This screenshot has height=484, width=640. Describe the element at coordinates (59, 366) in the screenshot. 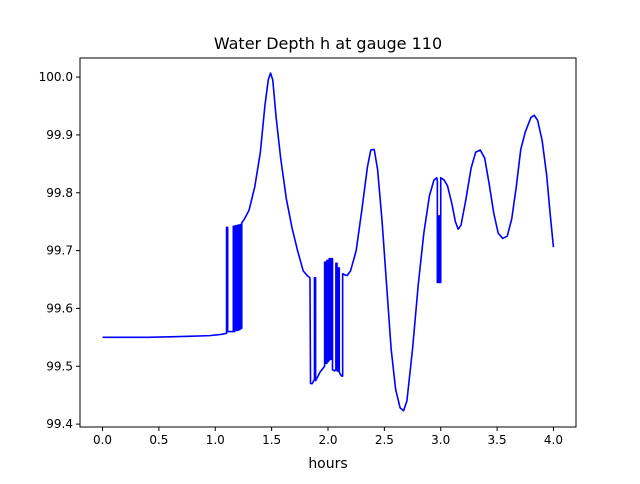

I see `y-tick-label: 99.5` at that location.